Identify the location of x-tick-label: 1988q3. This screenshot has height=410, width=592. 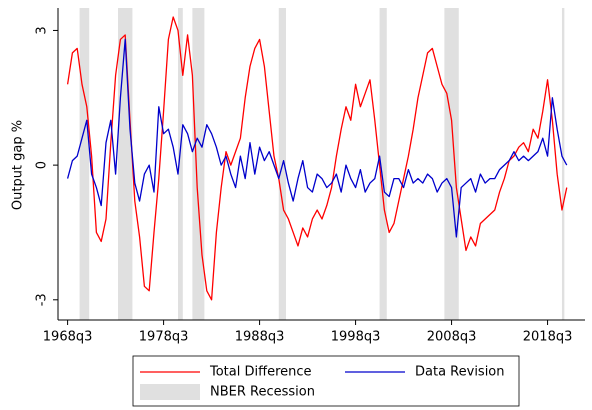
(260, 337).